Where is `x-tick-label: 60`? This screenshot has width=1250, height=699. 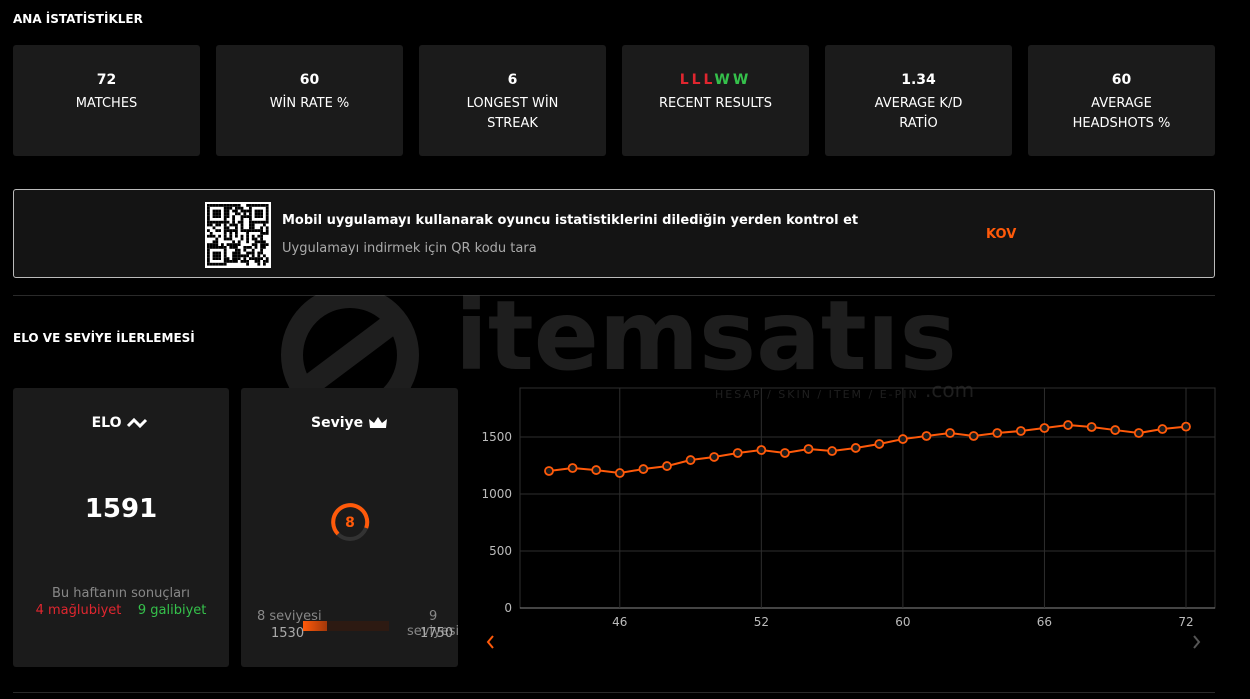 x-tick-label: 60 is located at coordinates (902, 622).